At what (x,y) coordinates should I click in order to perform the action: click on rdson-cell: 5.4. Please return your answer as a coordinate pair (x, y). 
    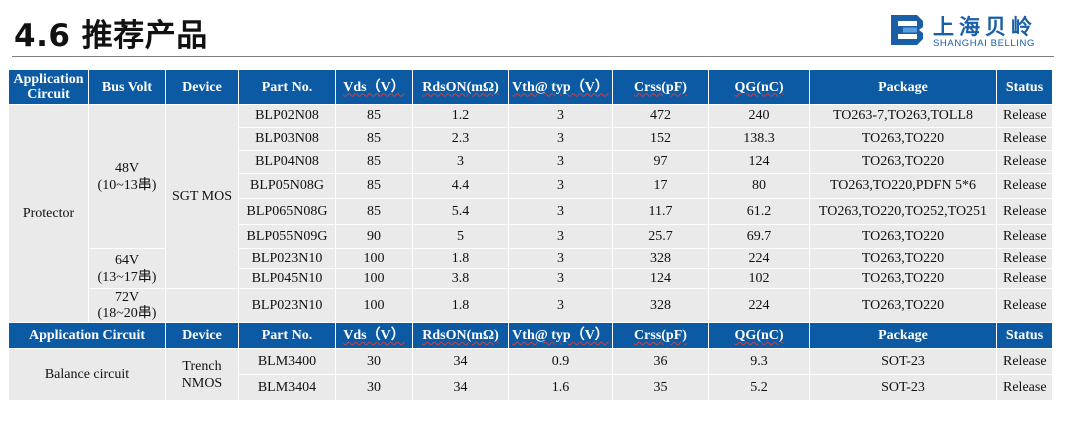
    Looking at the image, I should click on (460, 211).